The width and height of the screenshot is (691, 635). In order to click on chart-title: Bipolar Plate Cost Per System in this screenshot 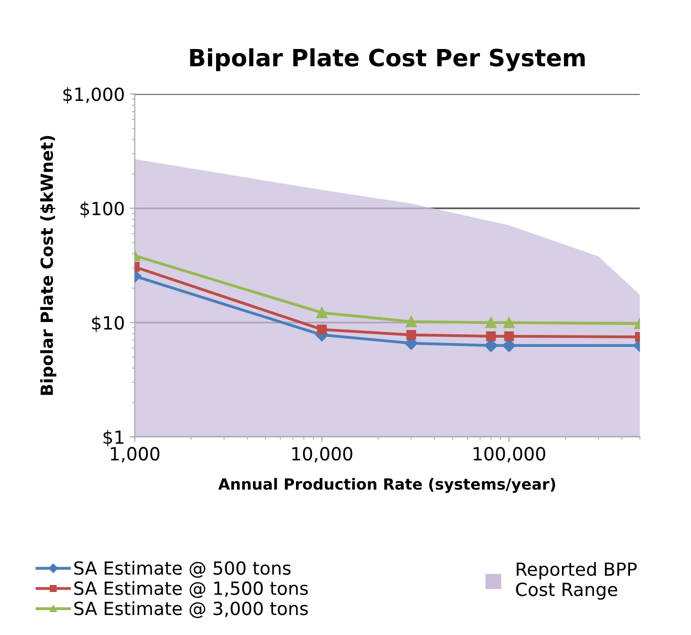, I will do `click(387, 60)`.